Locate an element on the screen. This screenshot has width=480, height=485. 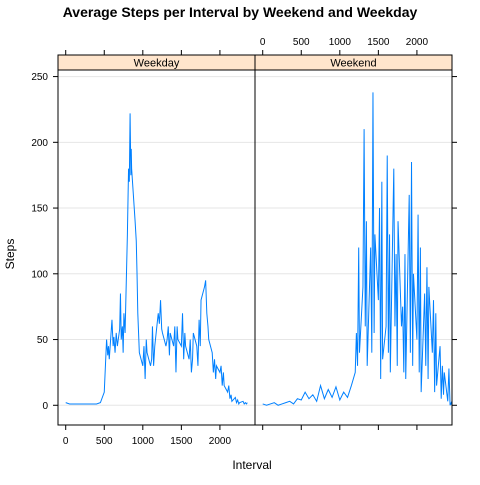
y-tick-label: 100 is located at coordinates (39, 274).